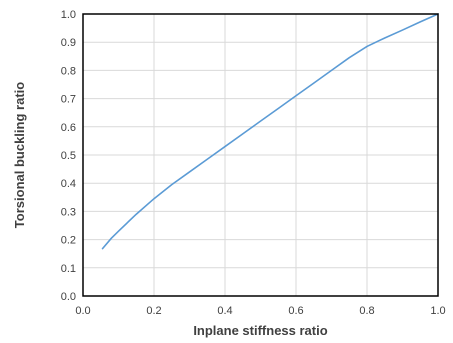 This screenshot has width=453, height=343. Describe the element at coordinates (260, 311) in the screenshot. I see `x-tick-labels: 0.0 0.2 0.4 0.6 0.8 1.0` at that location.